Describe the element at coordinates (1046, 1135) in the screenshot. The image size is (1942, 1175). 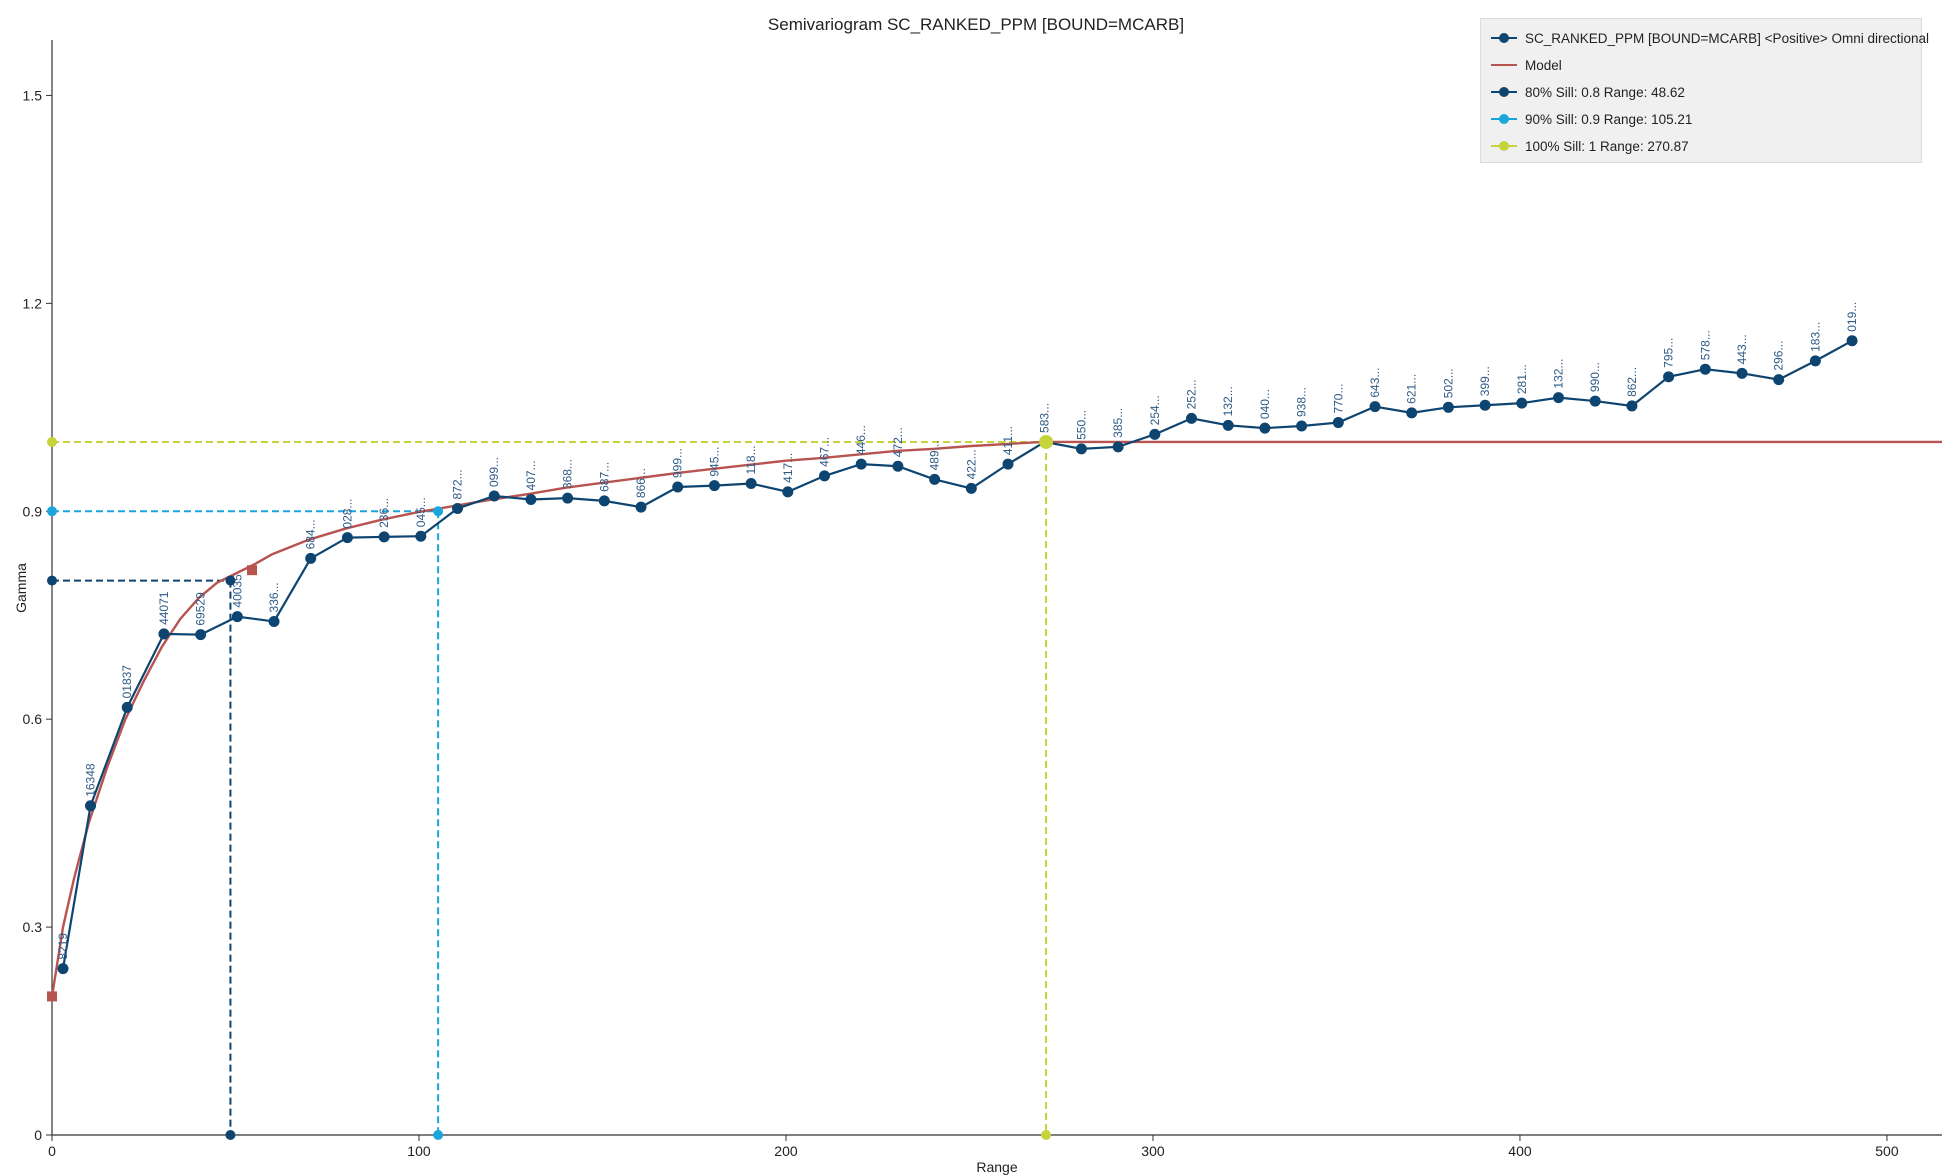
I see `sill-100-range-marker` at that location.